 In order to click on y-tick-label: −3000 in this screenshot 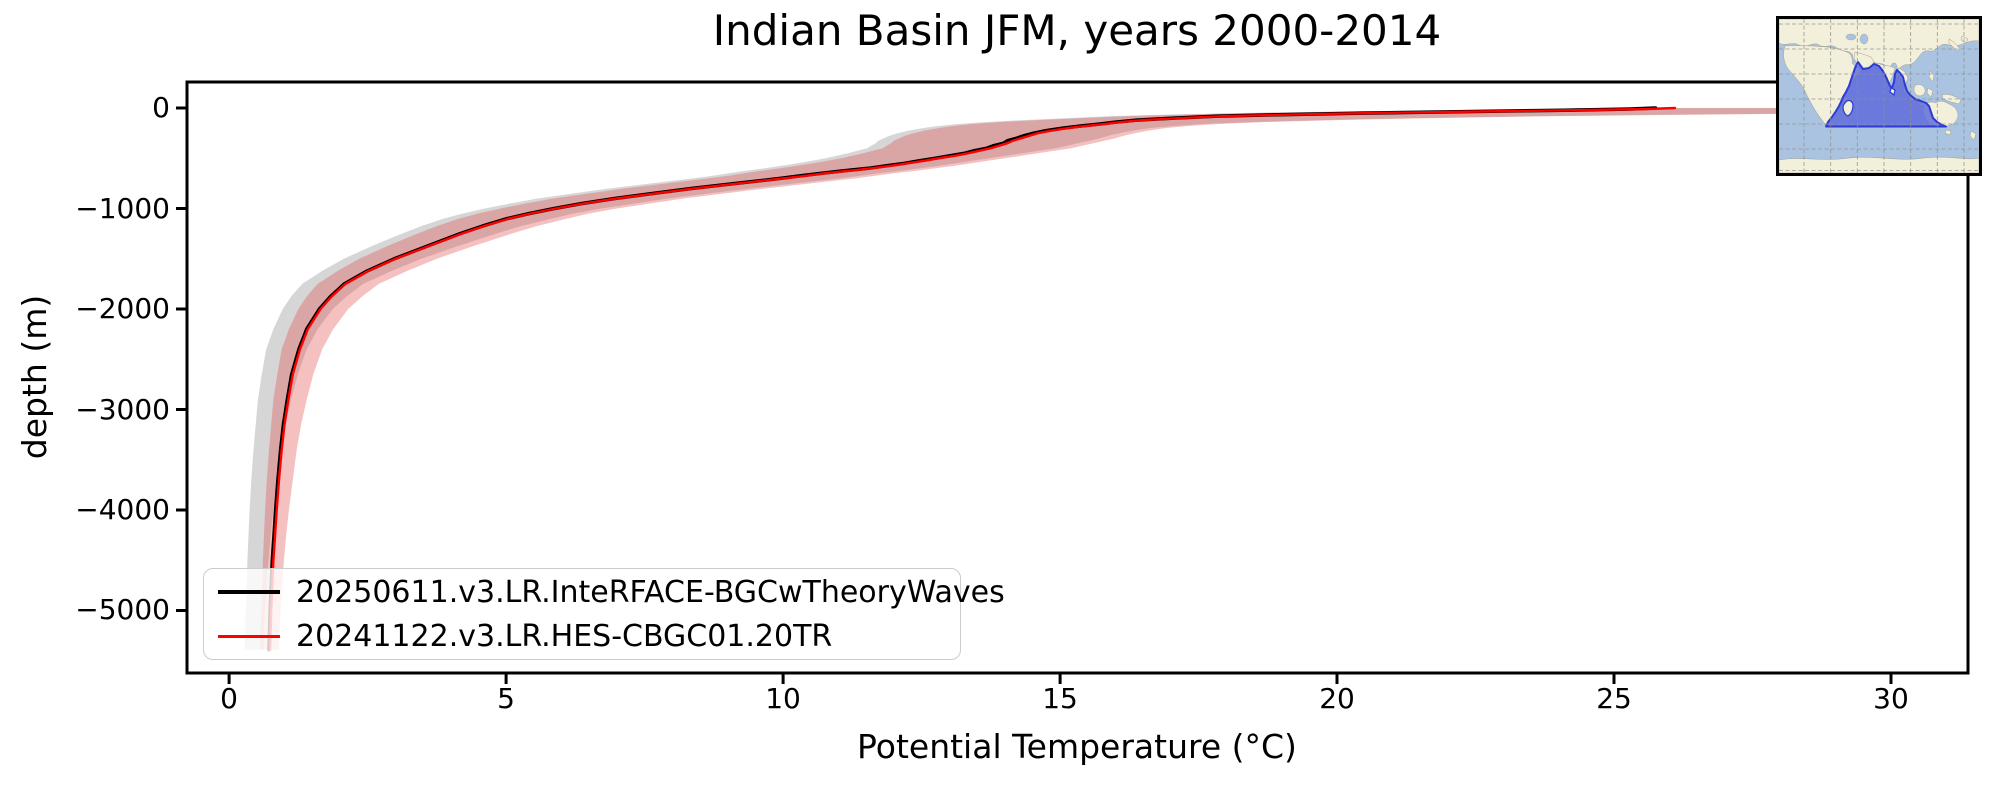, I will do `click(122, 409)`.